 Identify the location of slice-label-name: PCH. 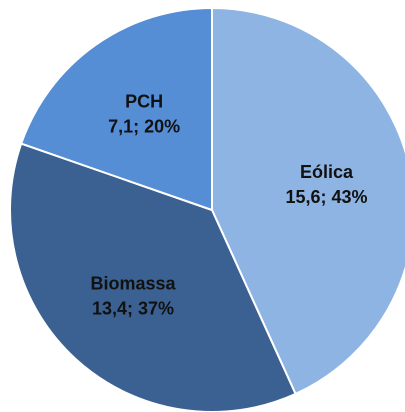
(144, 101).